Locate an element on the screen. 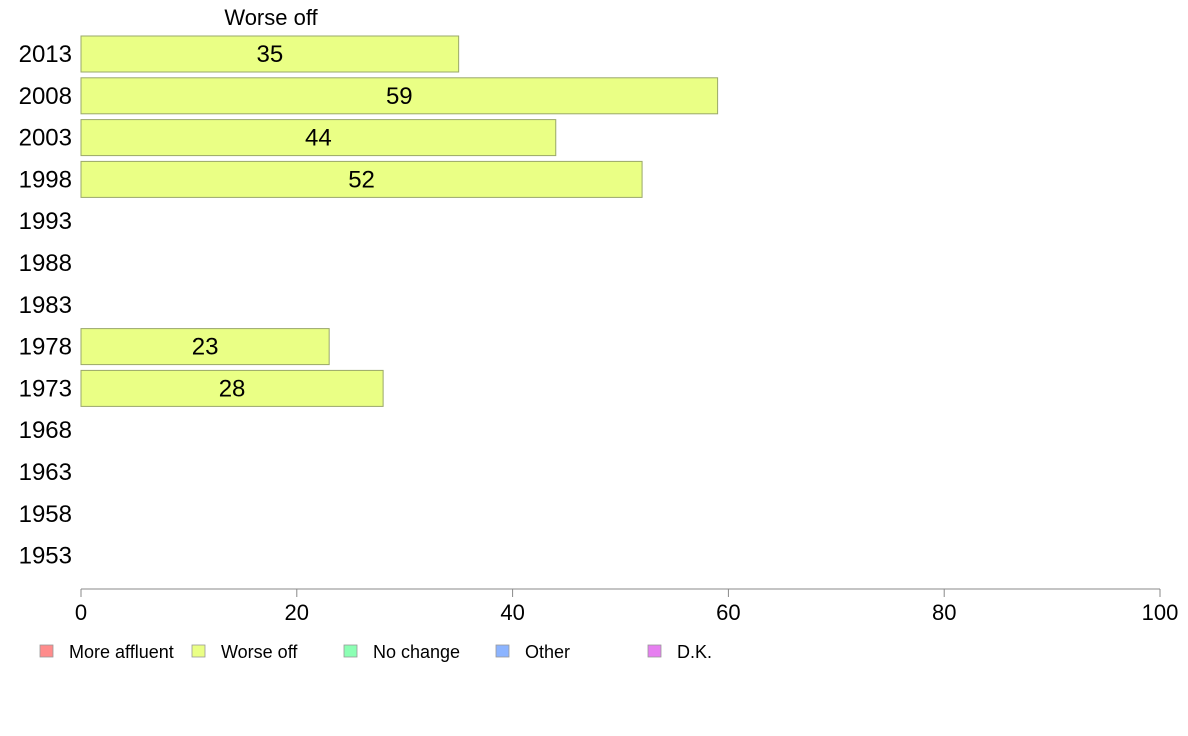 The width and height of the screenshot is (1188, 736). category-label: 1993 is located at coordinates (45, 221).